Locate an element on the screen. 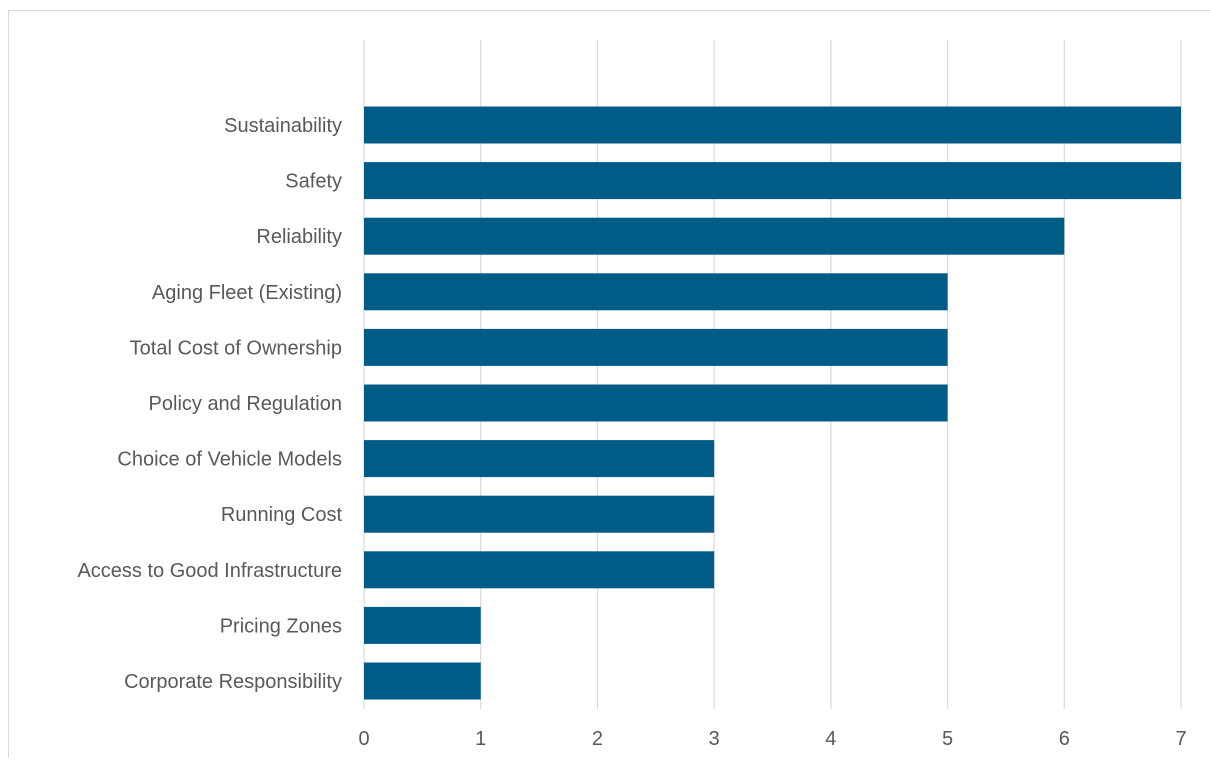 The width and height of the screenshot is (1210, 763). x-tick-label: 5 is located at coordinates (947, 739).